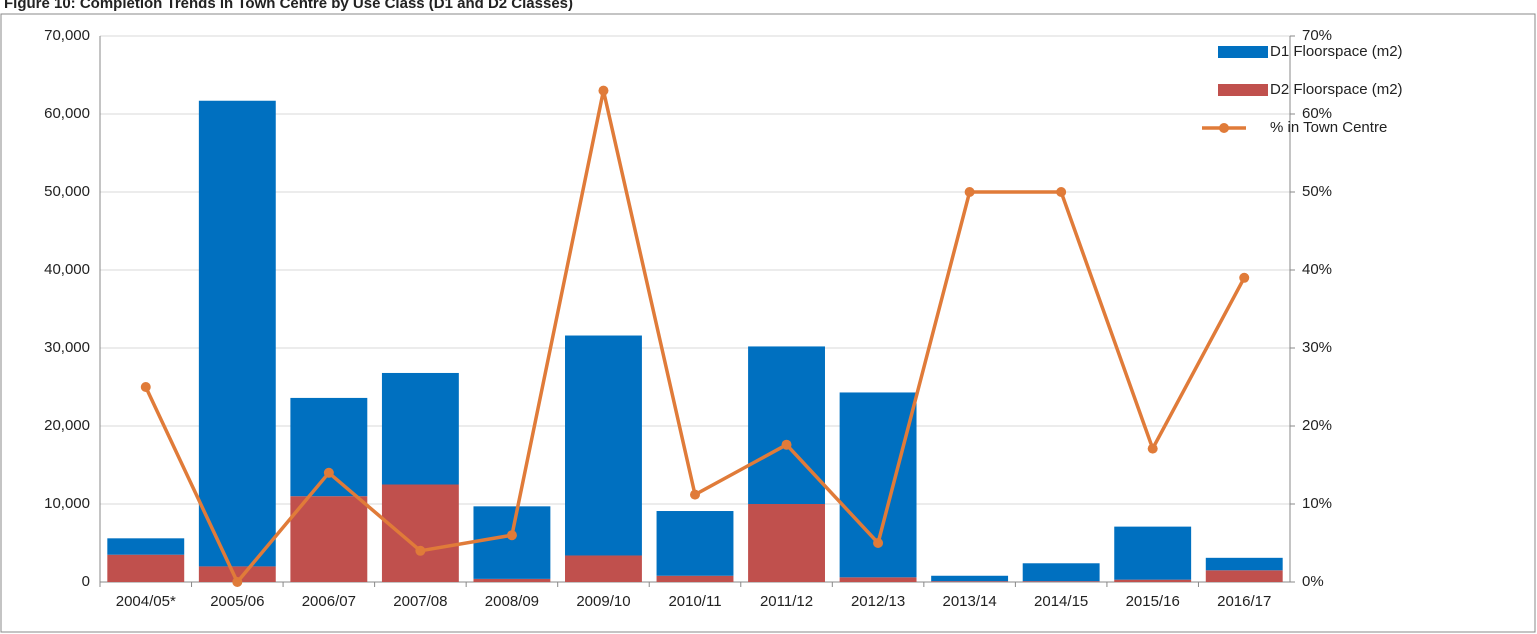  Describe the element at coordinates (1336, 51) in the screenshot. I see `legend-label: D1 Floorspace (m2)` at that location.